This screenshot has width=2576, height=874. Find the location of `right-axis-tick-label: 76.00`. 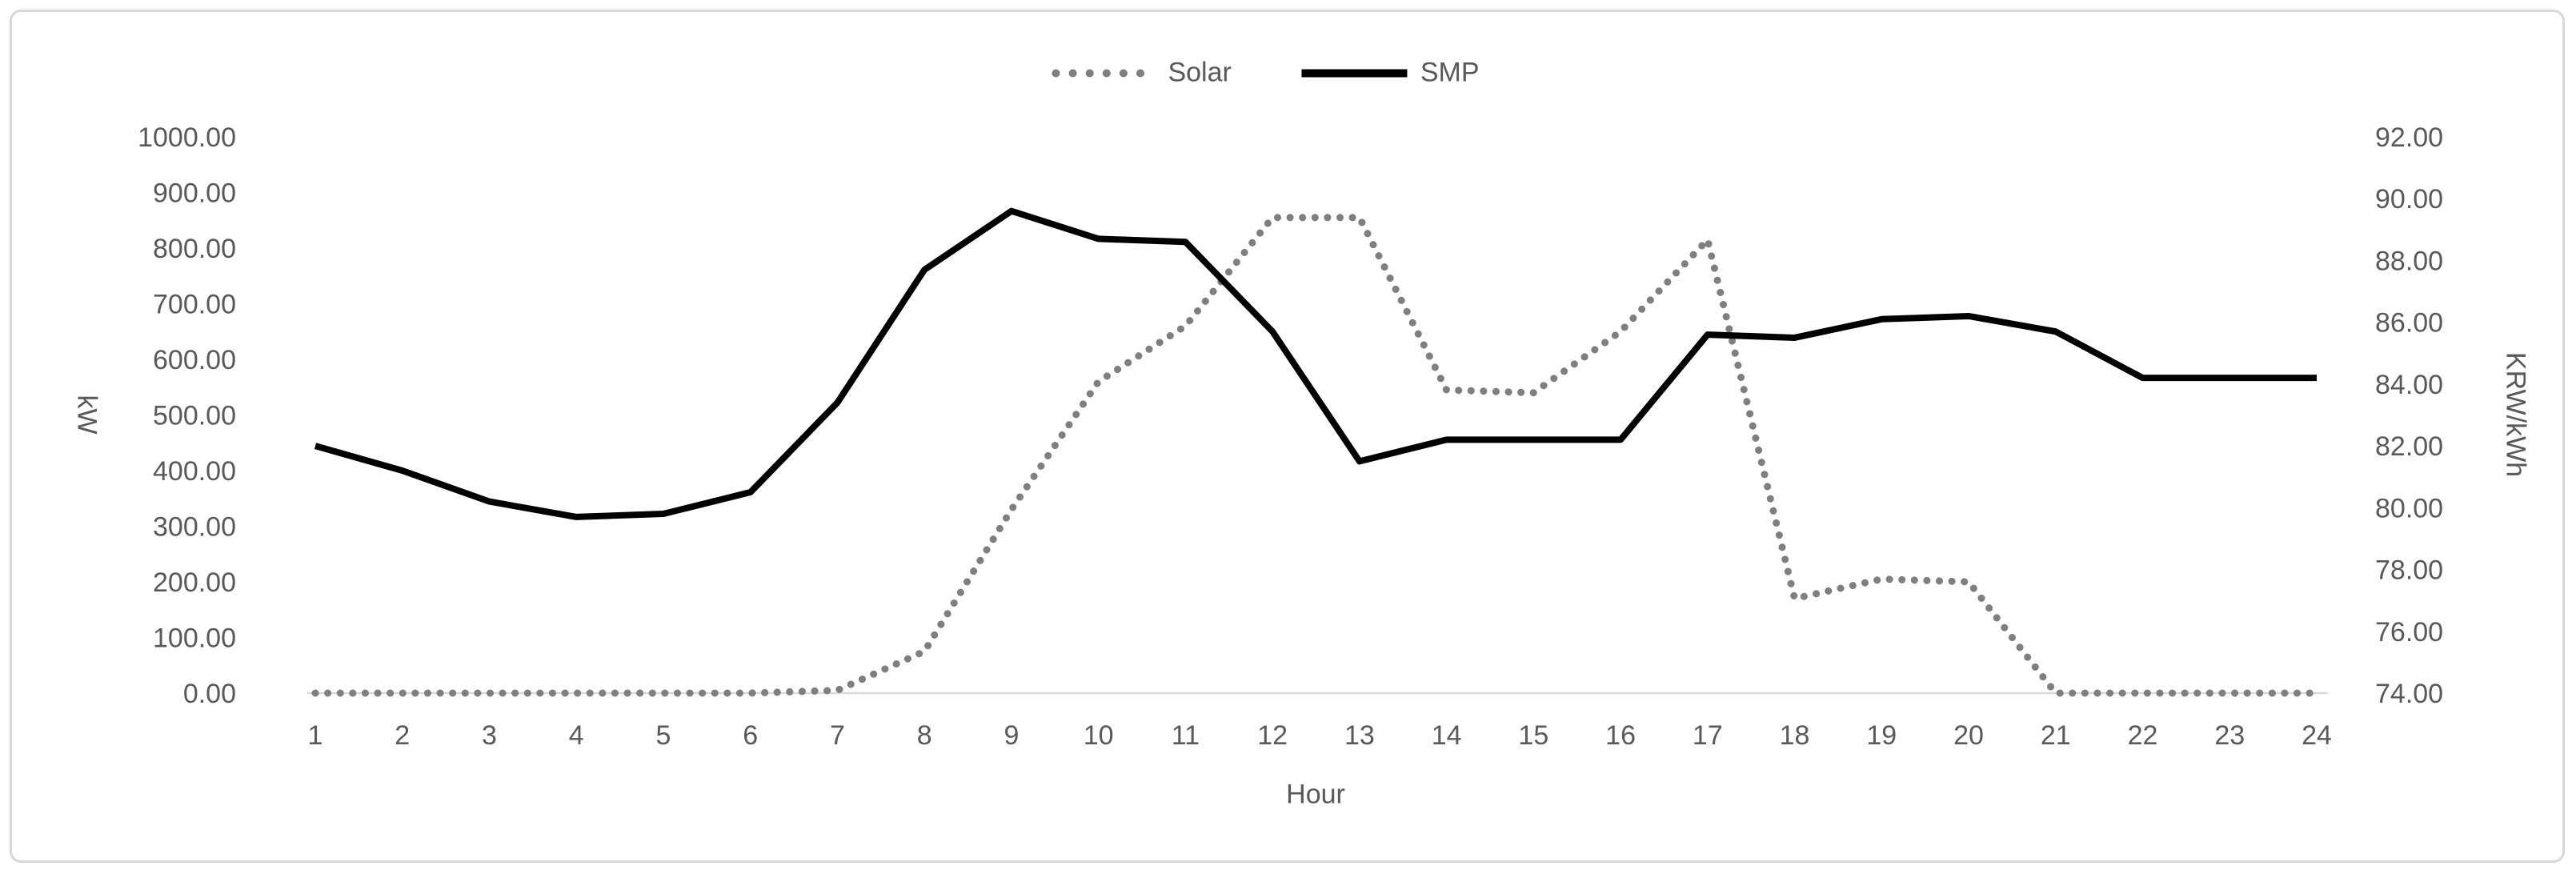

right-axis-tick-label: 76.00 is located at coordinates (2409, 632).